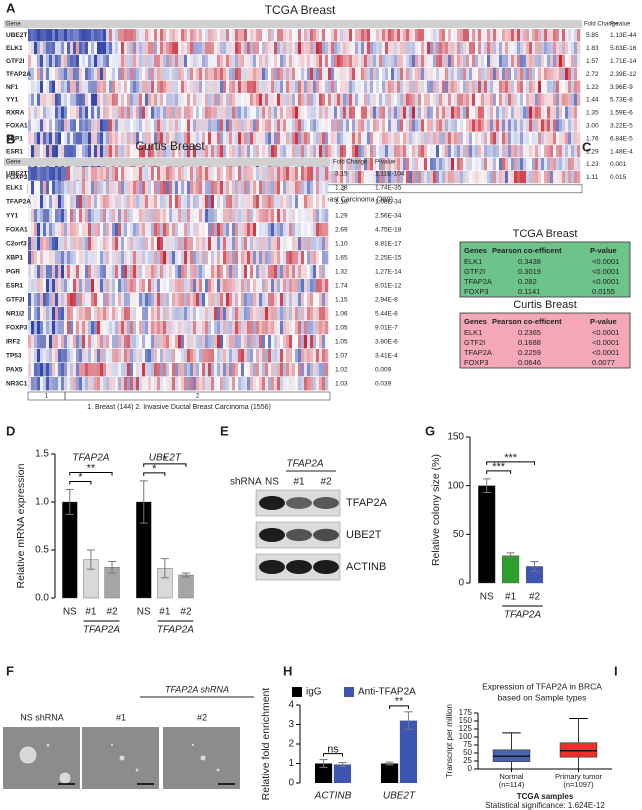 This screenshot has height=810, width=642. Describe the element at coordinates (170, 146) in the screenshot. I see `heatmap-title: Curtis Breast` at that location.